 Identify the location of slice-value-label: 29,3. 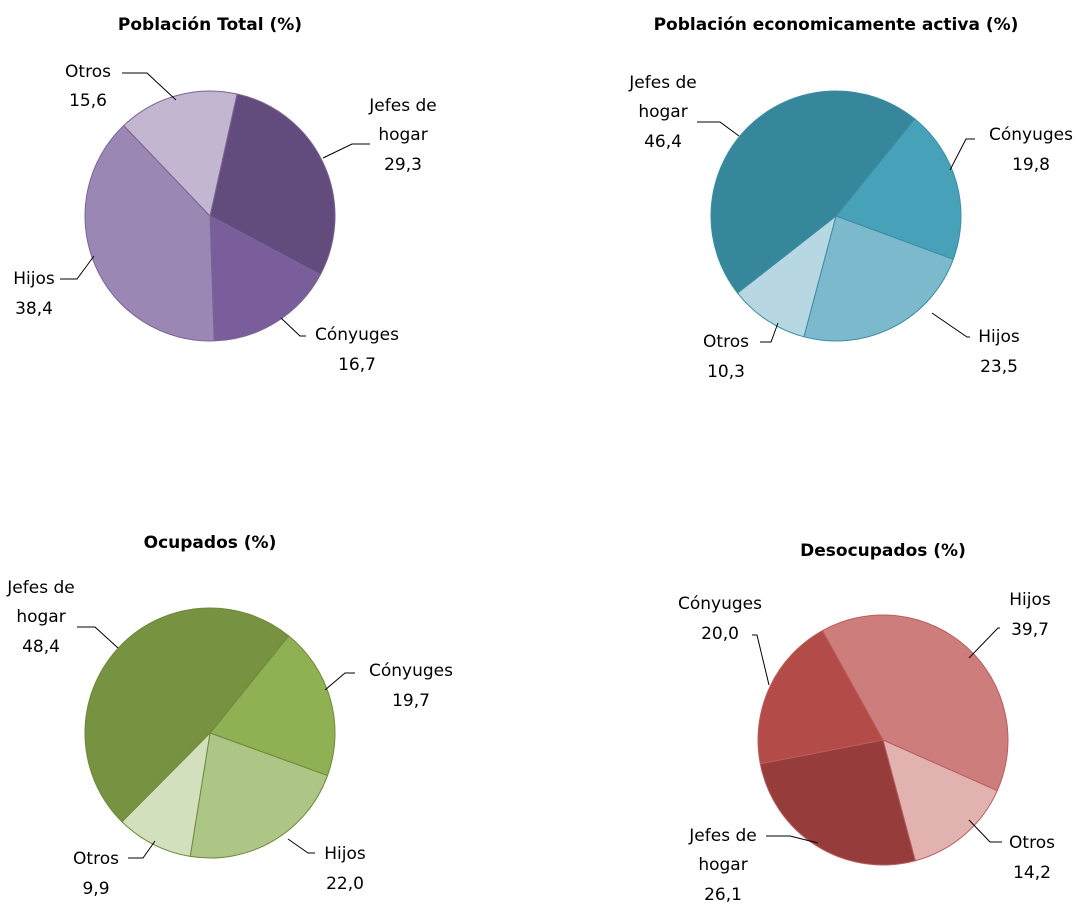
(403, 165).